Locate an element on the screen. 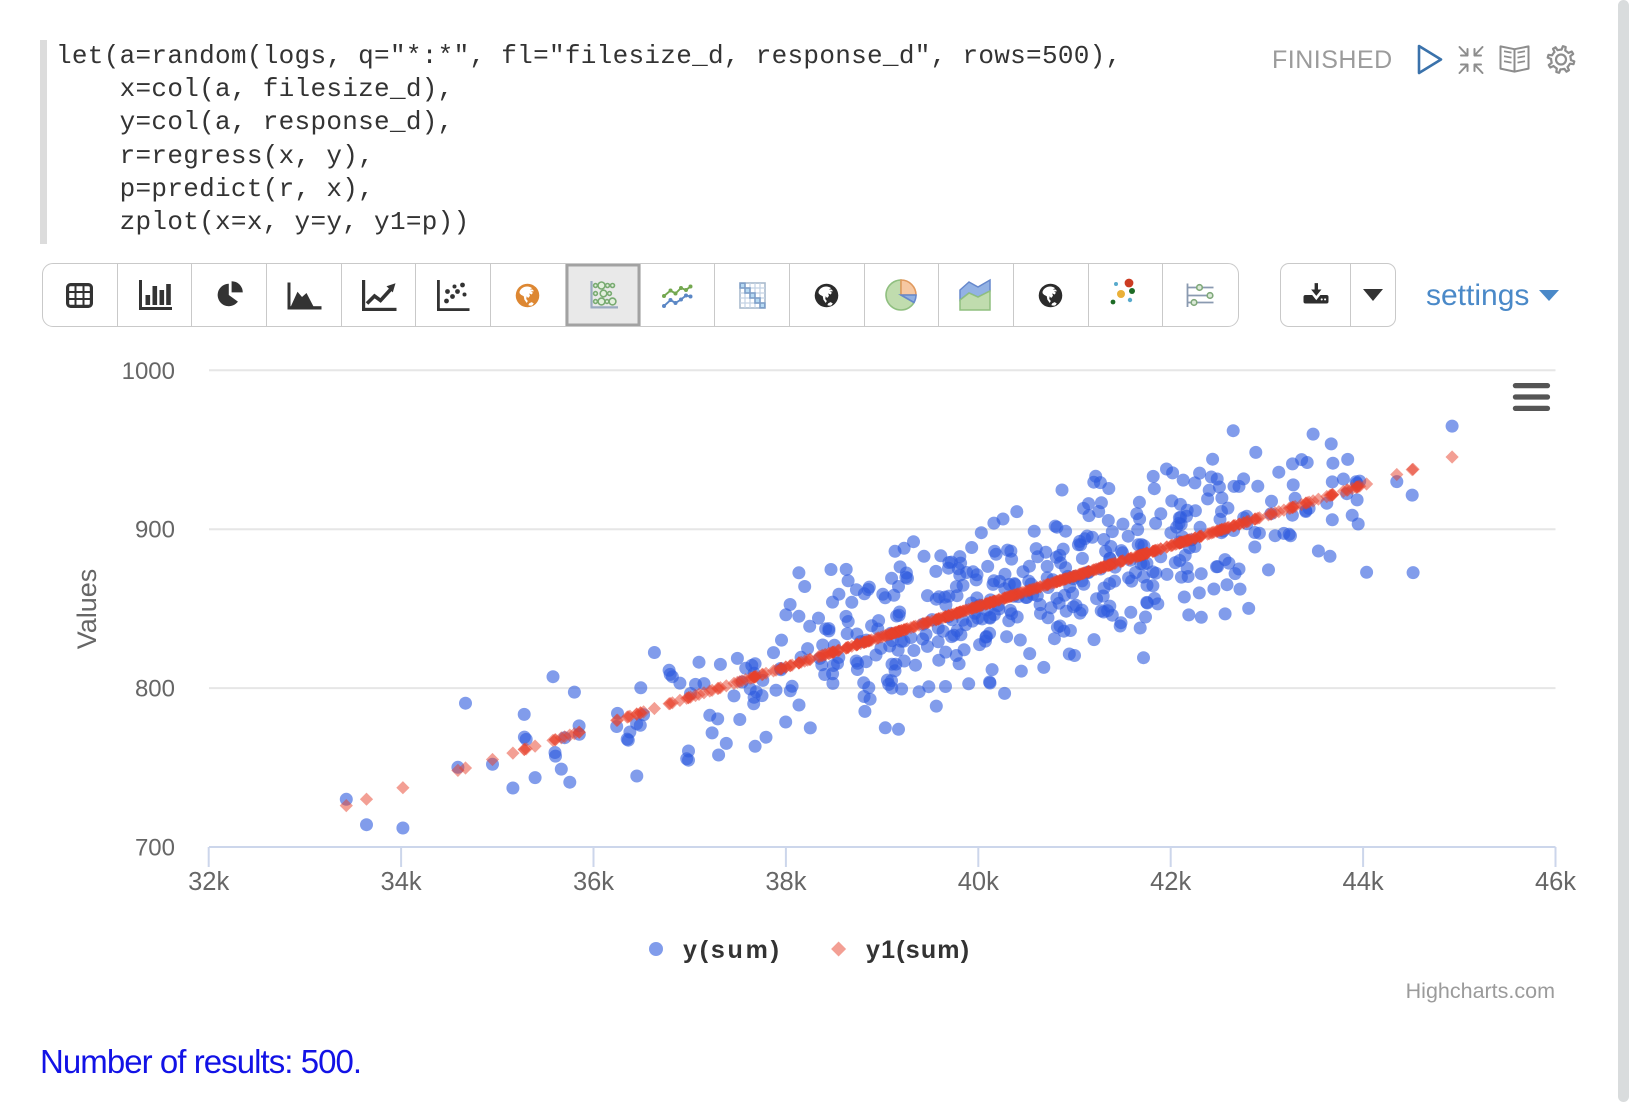  svg-text: 40k is located at coordinates (978, 882).